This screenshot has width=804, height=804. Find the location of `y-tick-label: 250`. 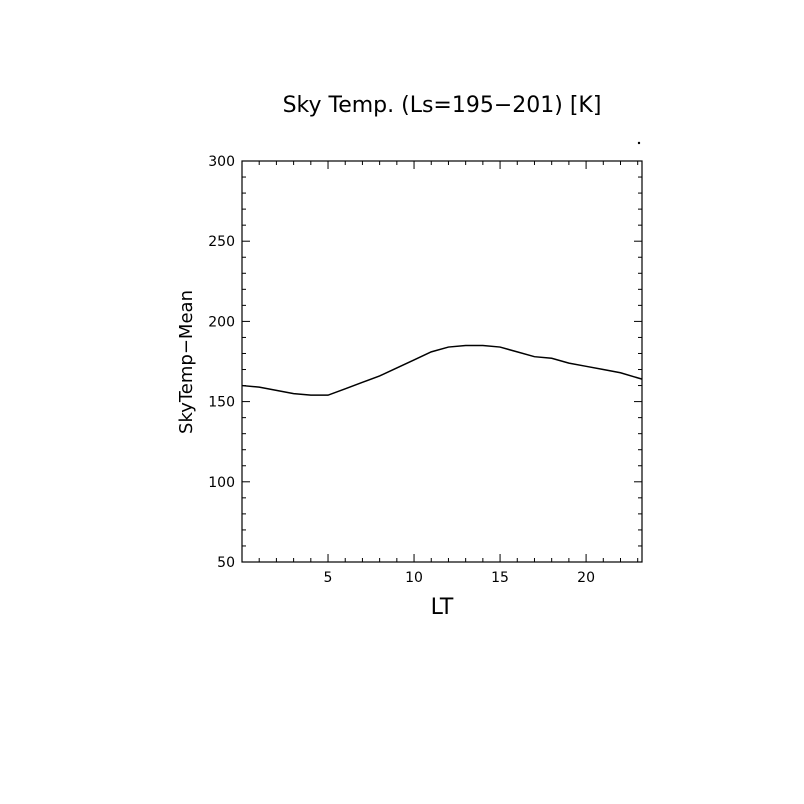

y-tick-label: 250 is located at coordinates (221, 242).